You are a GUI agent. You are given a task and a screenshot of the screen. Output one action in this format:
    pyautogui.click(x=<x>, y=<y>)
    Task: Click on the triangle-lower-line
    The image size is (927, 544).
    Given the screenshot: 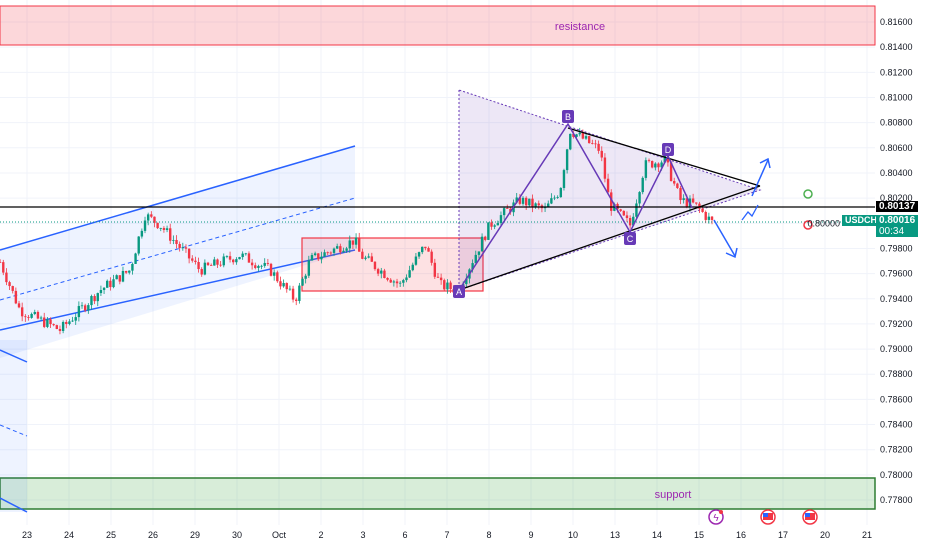 What is the action you would take?
    pyautogui.click(x=609, y=238)
    